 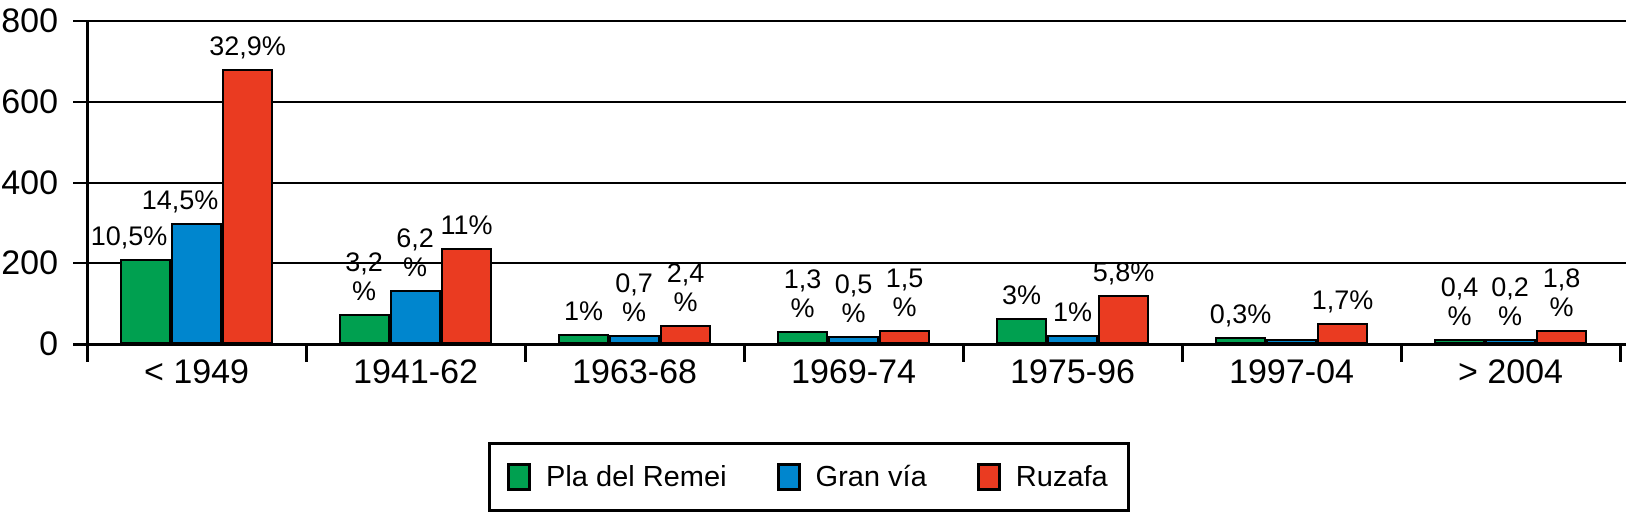 I want to click on category-label: 1941-62, so click(x=415, y=372).